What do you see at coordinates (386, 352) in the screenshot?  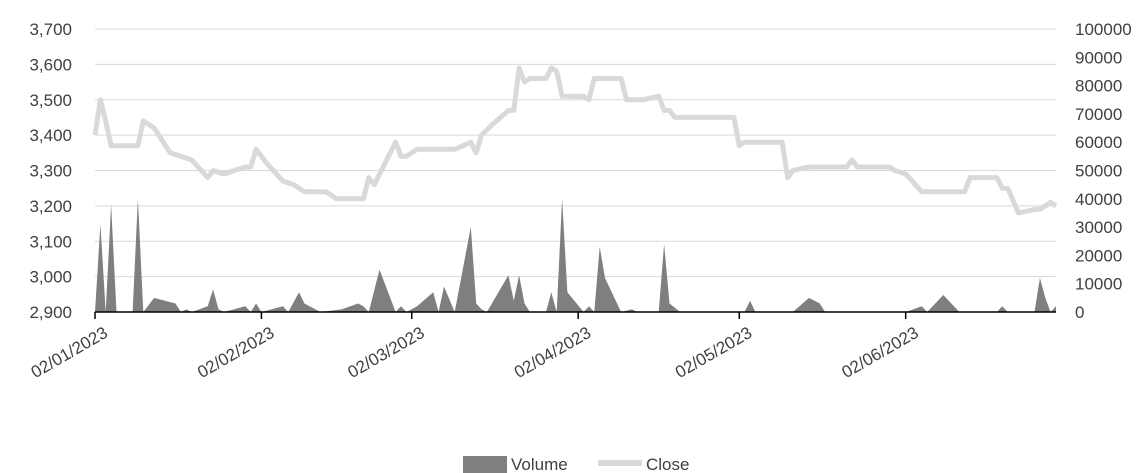 I see `x-tick-label: 02/03/2023` at bounding box center [386, 352].